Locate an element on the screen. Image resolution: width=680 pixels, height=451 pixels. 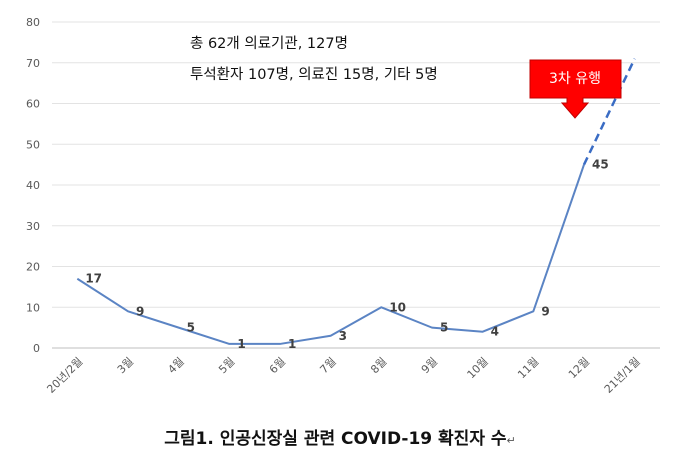
data-label: 45 is located at coordinates (600, 165).